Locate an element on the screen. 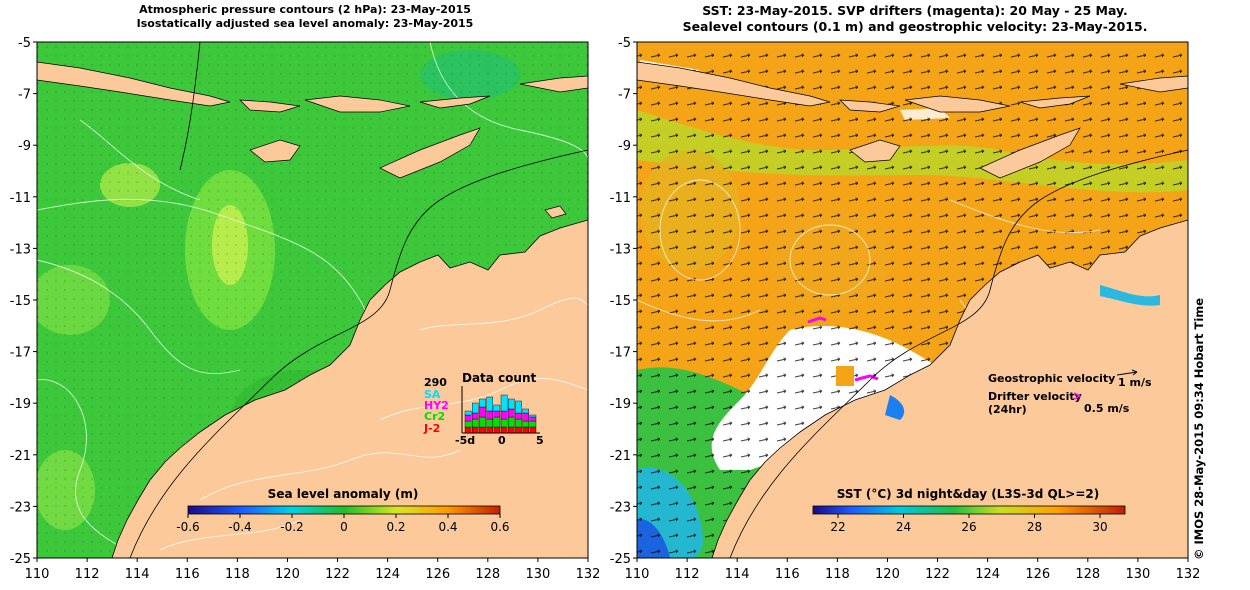 The image size is (1250, 590). left-y-axis: -5 -7 -9 -11 -13 -15 -17 -19 -21 -23 -25 is located at coordinates (23, 301).